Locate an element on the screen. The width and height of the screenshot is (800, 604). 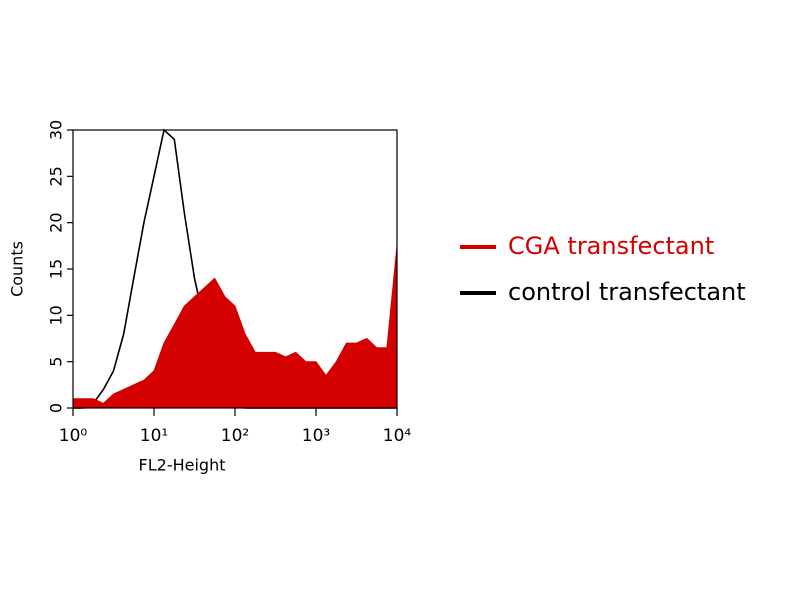
x-axis-label: FL2-Height is located at coordinates (182, 465).